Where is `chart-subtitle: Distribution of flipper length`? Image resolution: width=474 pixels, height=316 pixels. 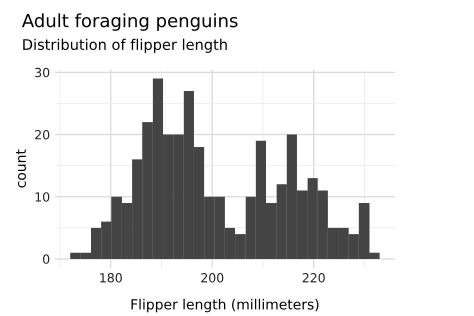 chart-subtitle: Distribution of flipper length is located at coordinates (125, 45).